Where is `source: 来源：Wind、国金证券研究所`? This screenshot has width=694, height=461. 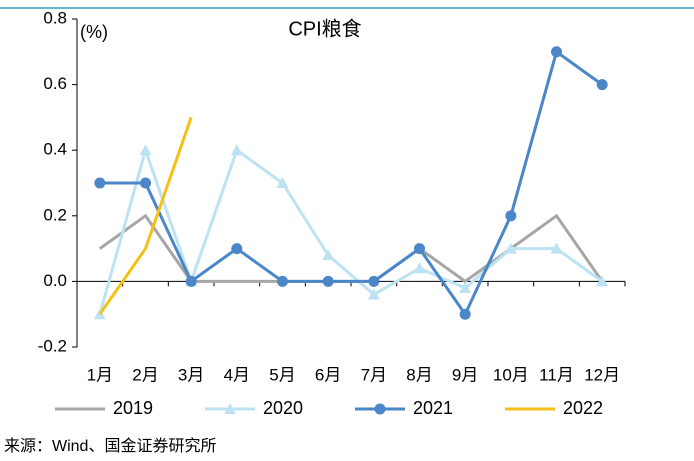
source: 来源：Wind、国金证券研究所 is located at coordinates (110, 446).